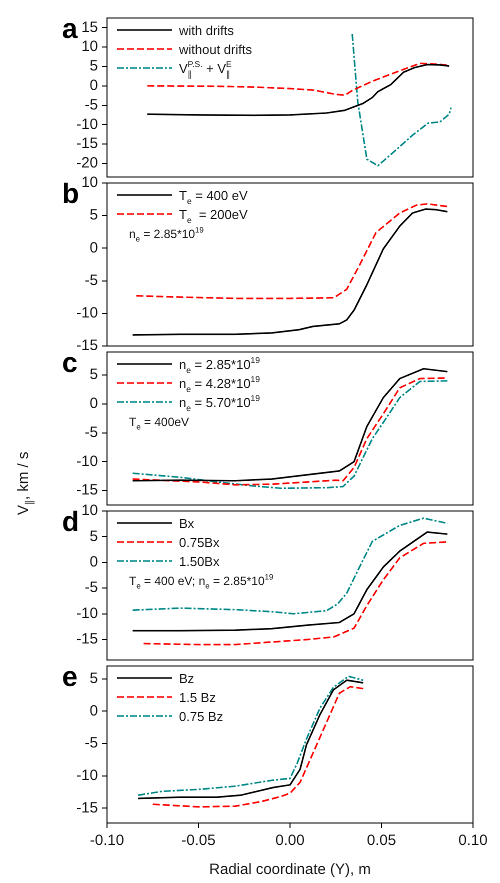 The height and width of the screenshot is (883, 500). I want to click on chart-title: c, so click(70, 362).